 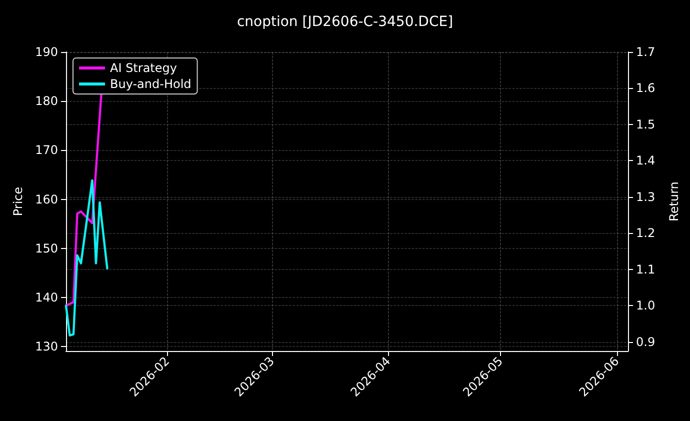 What do you see at coordinates (151, 84) in the screenshot?
I see `legend-label: Buy-and-Hold` at bounding box center [151, 84].